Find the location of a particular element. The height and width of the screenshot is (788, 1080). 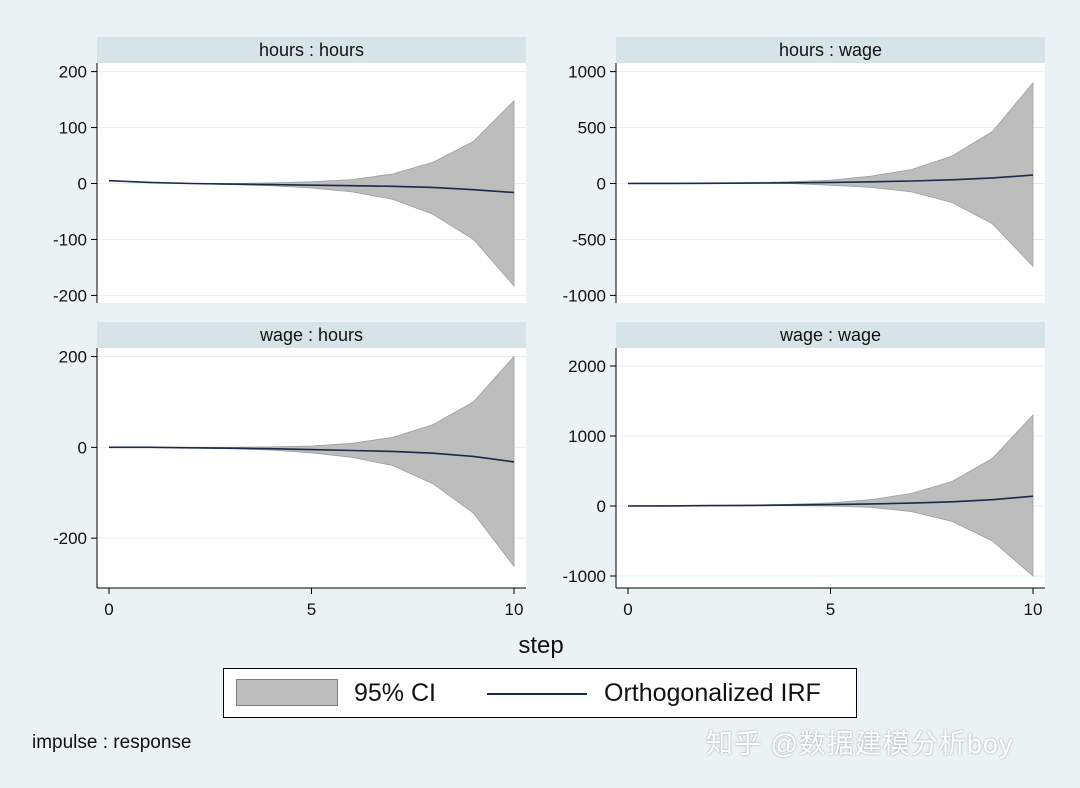

legend-irf-label: Orthogonalized IRF is located at coordinates (712, 693).